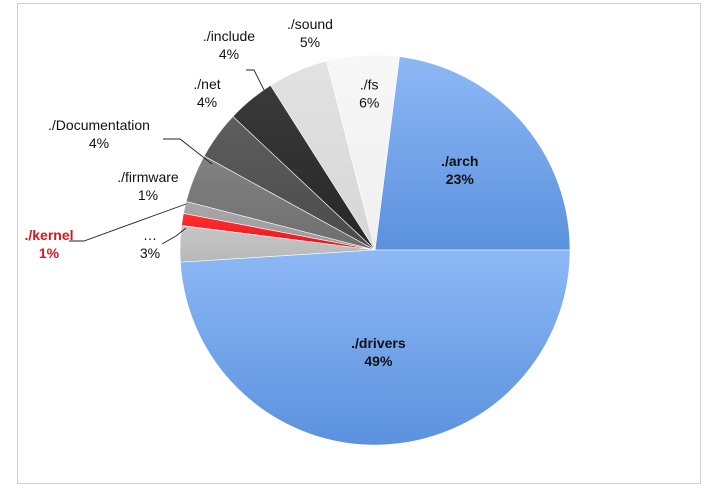 This screenshot has width=709, height=489. I want to click on slice-percent-documentation: 4%, so click(99, 143).